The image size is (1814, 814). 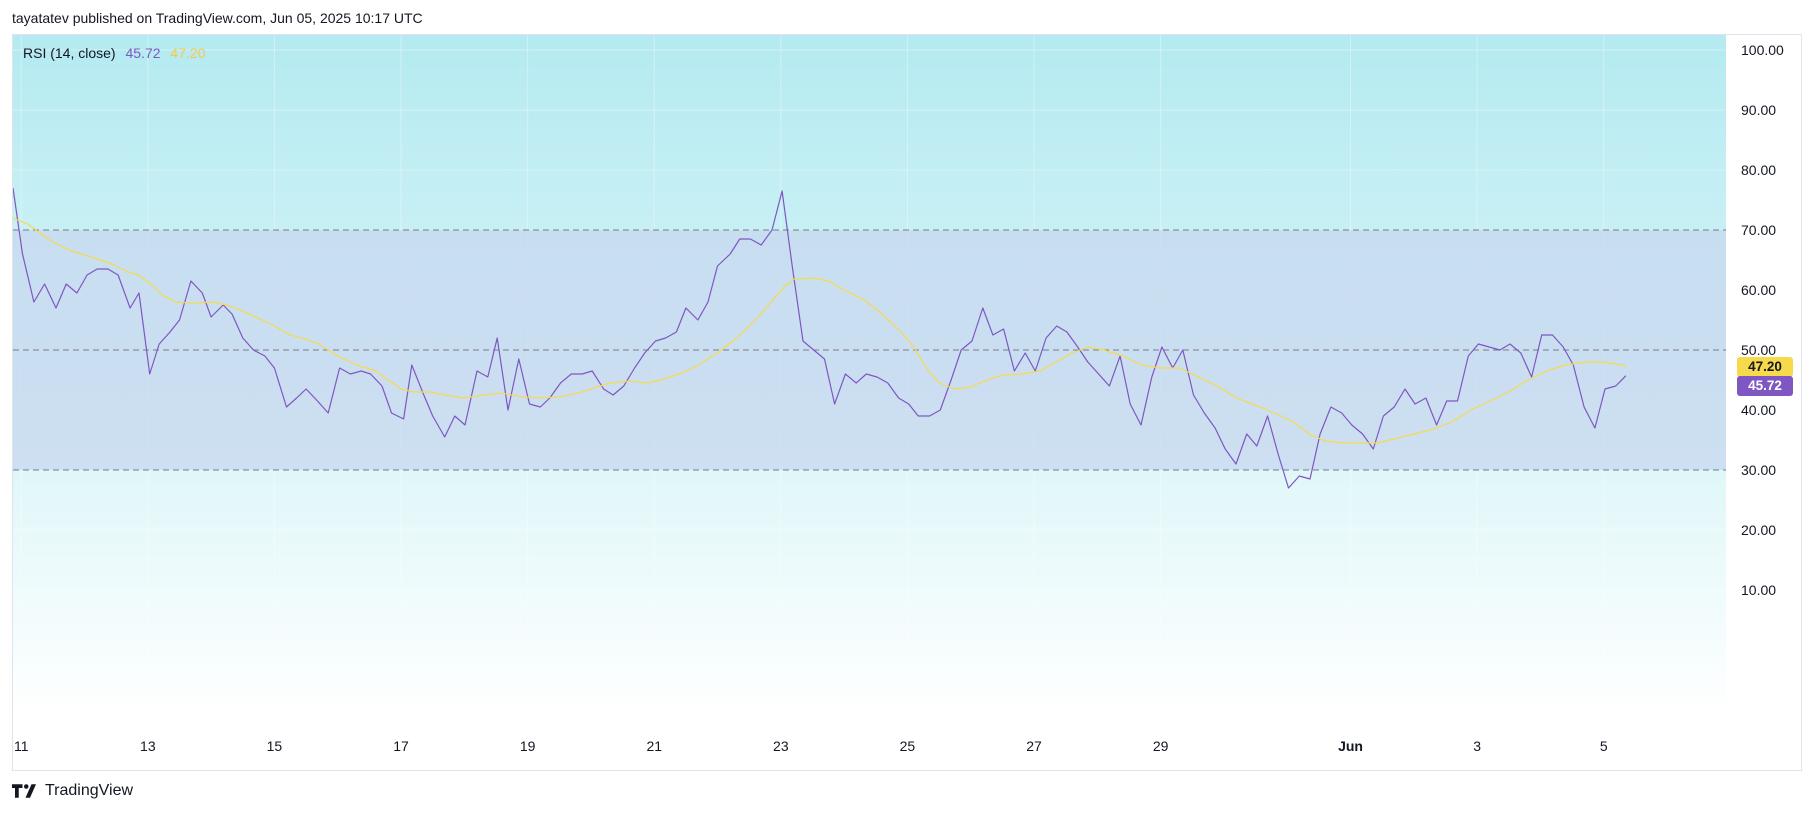 What do you see at coordinates (1762, 50) in the screenshot?
I see `y-tick-label: 100.00` at bounding box center [1762, 50].